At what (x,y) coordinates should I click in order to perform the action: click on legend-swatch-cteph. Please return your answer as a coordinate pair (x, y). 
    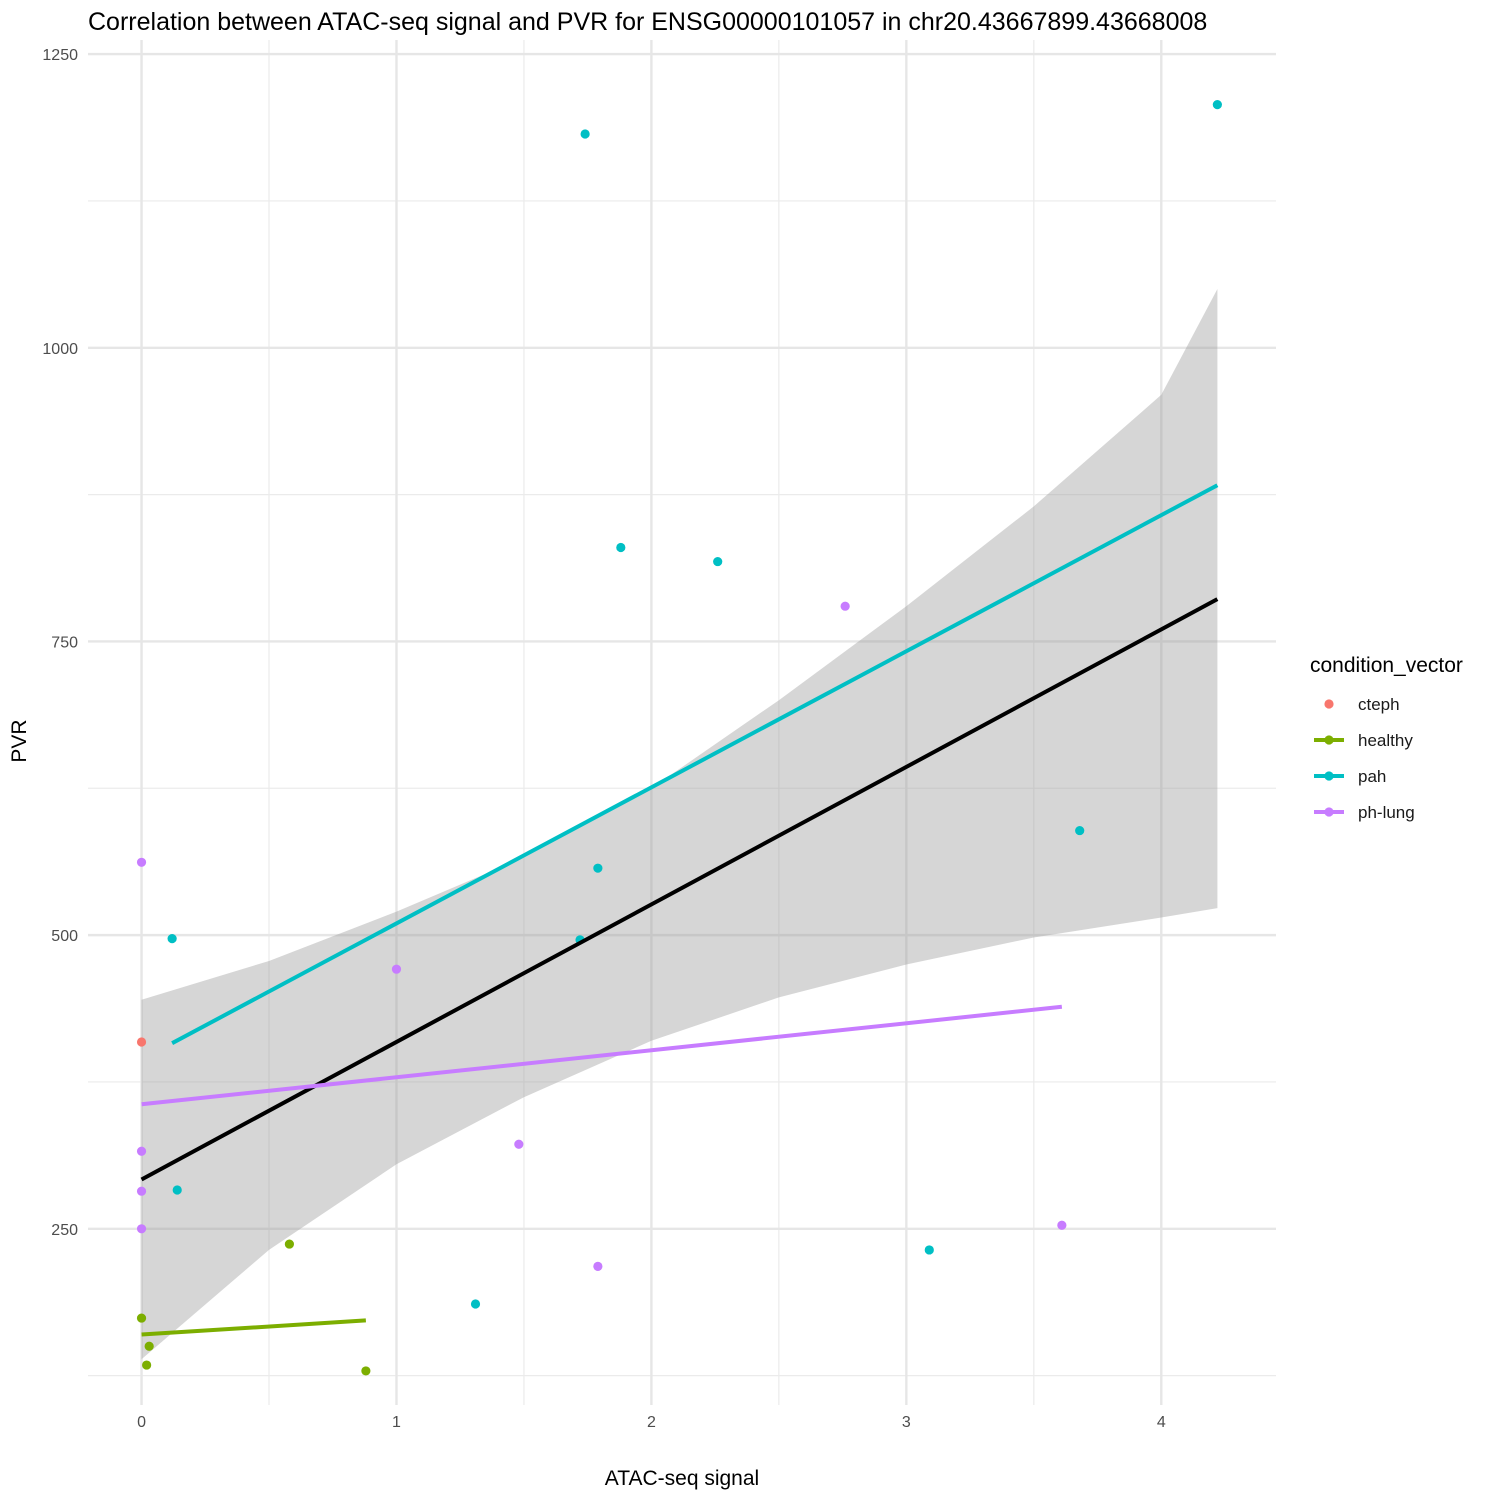
    Looking at the image, I should click on (1329, 704).